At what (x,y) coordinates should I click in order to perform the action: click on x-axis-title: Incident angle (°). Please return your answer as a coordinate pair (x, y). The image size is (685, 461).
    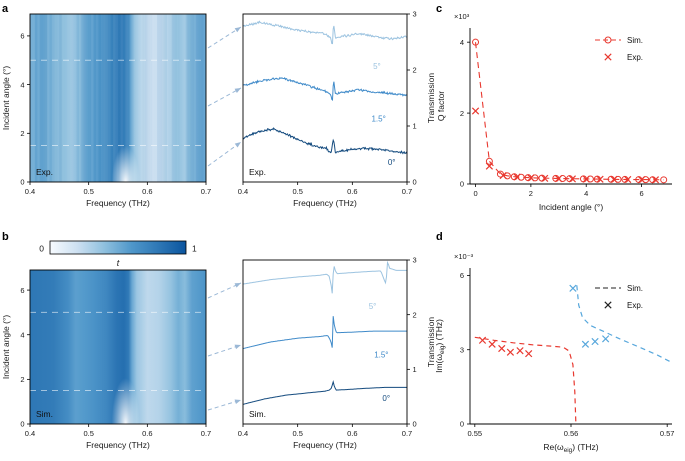
    Looking at the image, I should click on (571, 207).